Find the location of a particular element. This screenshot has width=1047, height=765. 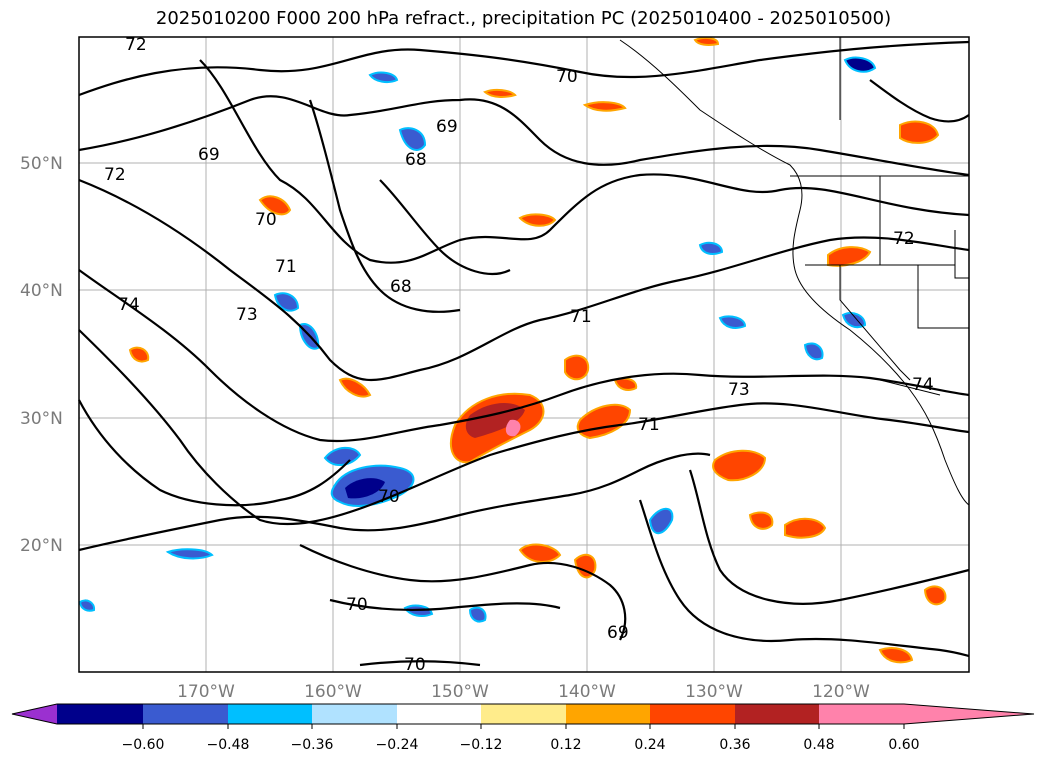

lon-label: 140°W is located at coordinates (587, 692).